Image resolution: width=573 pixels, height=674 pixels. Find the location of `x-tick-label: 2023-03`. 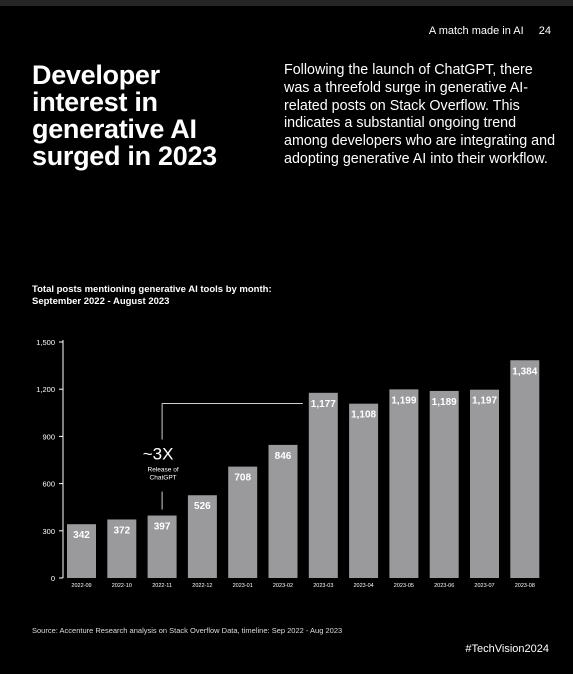

x-tick-label: 2023-03 is located at coordinates (323, 586).